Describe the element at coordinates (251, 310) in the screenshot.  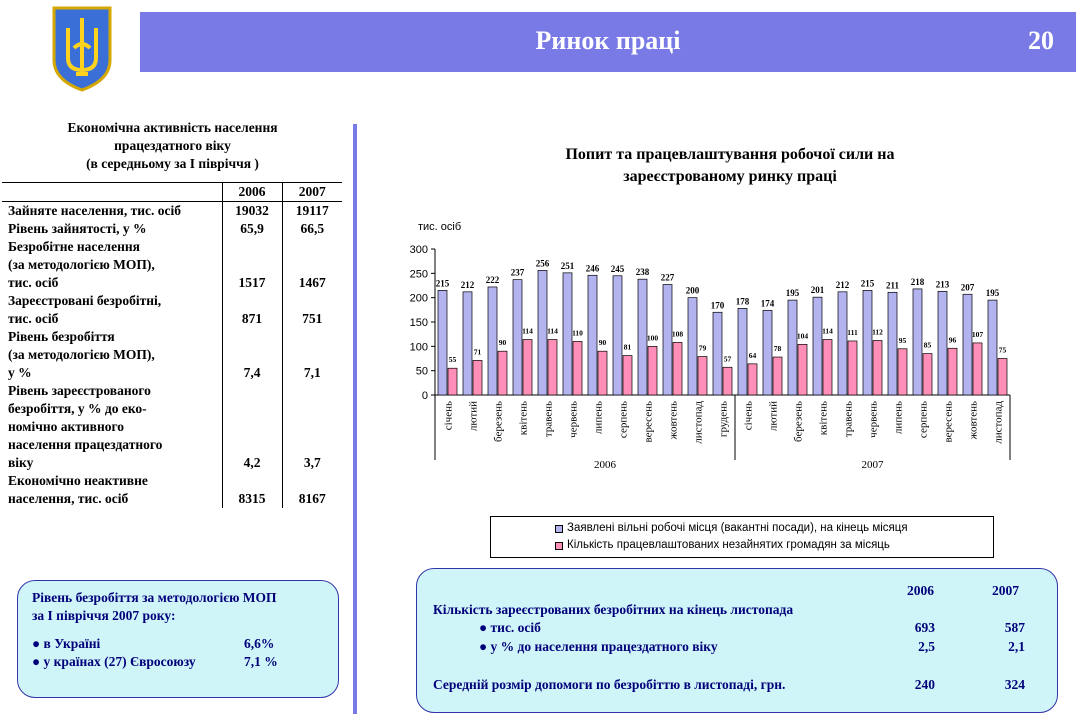
I see `value-2006: 871` at that location.